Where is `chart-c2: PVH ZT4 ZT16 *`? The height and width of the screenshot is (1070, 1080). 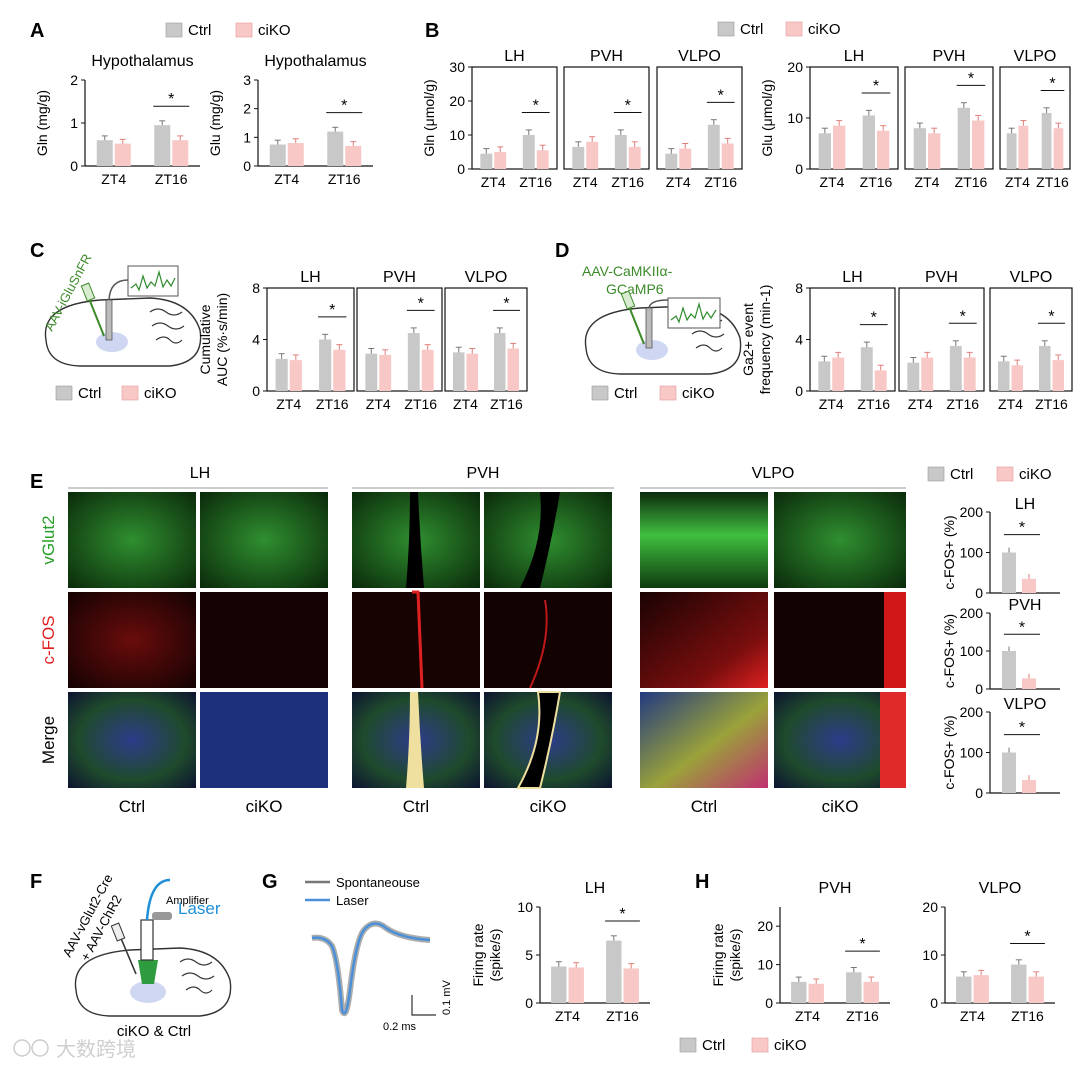
chart-c2: PVH ZT4 ZT16 * is located at coordinates (399, 340).